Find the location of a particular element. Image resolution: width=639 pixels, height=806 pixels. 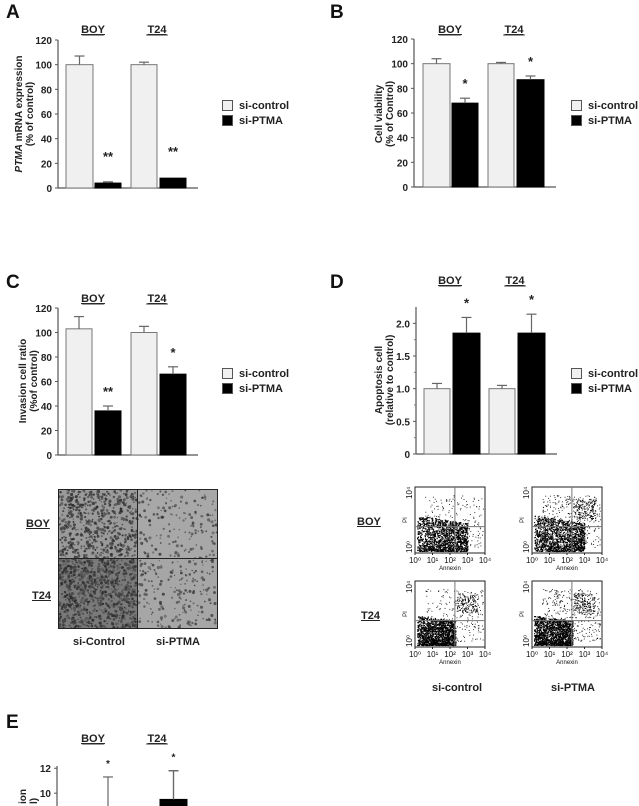

svg-text: Cell viability is located at coordinates (379, 113).